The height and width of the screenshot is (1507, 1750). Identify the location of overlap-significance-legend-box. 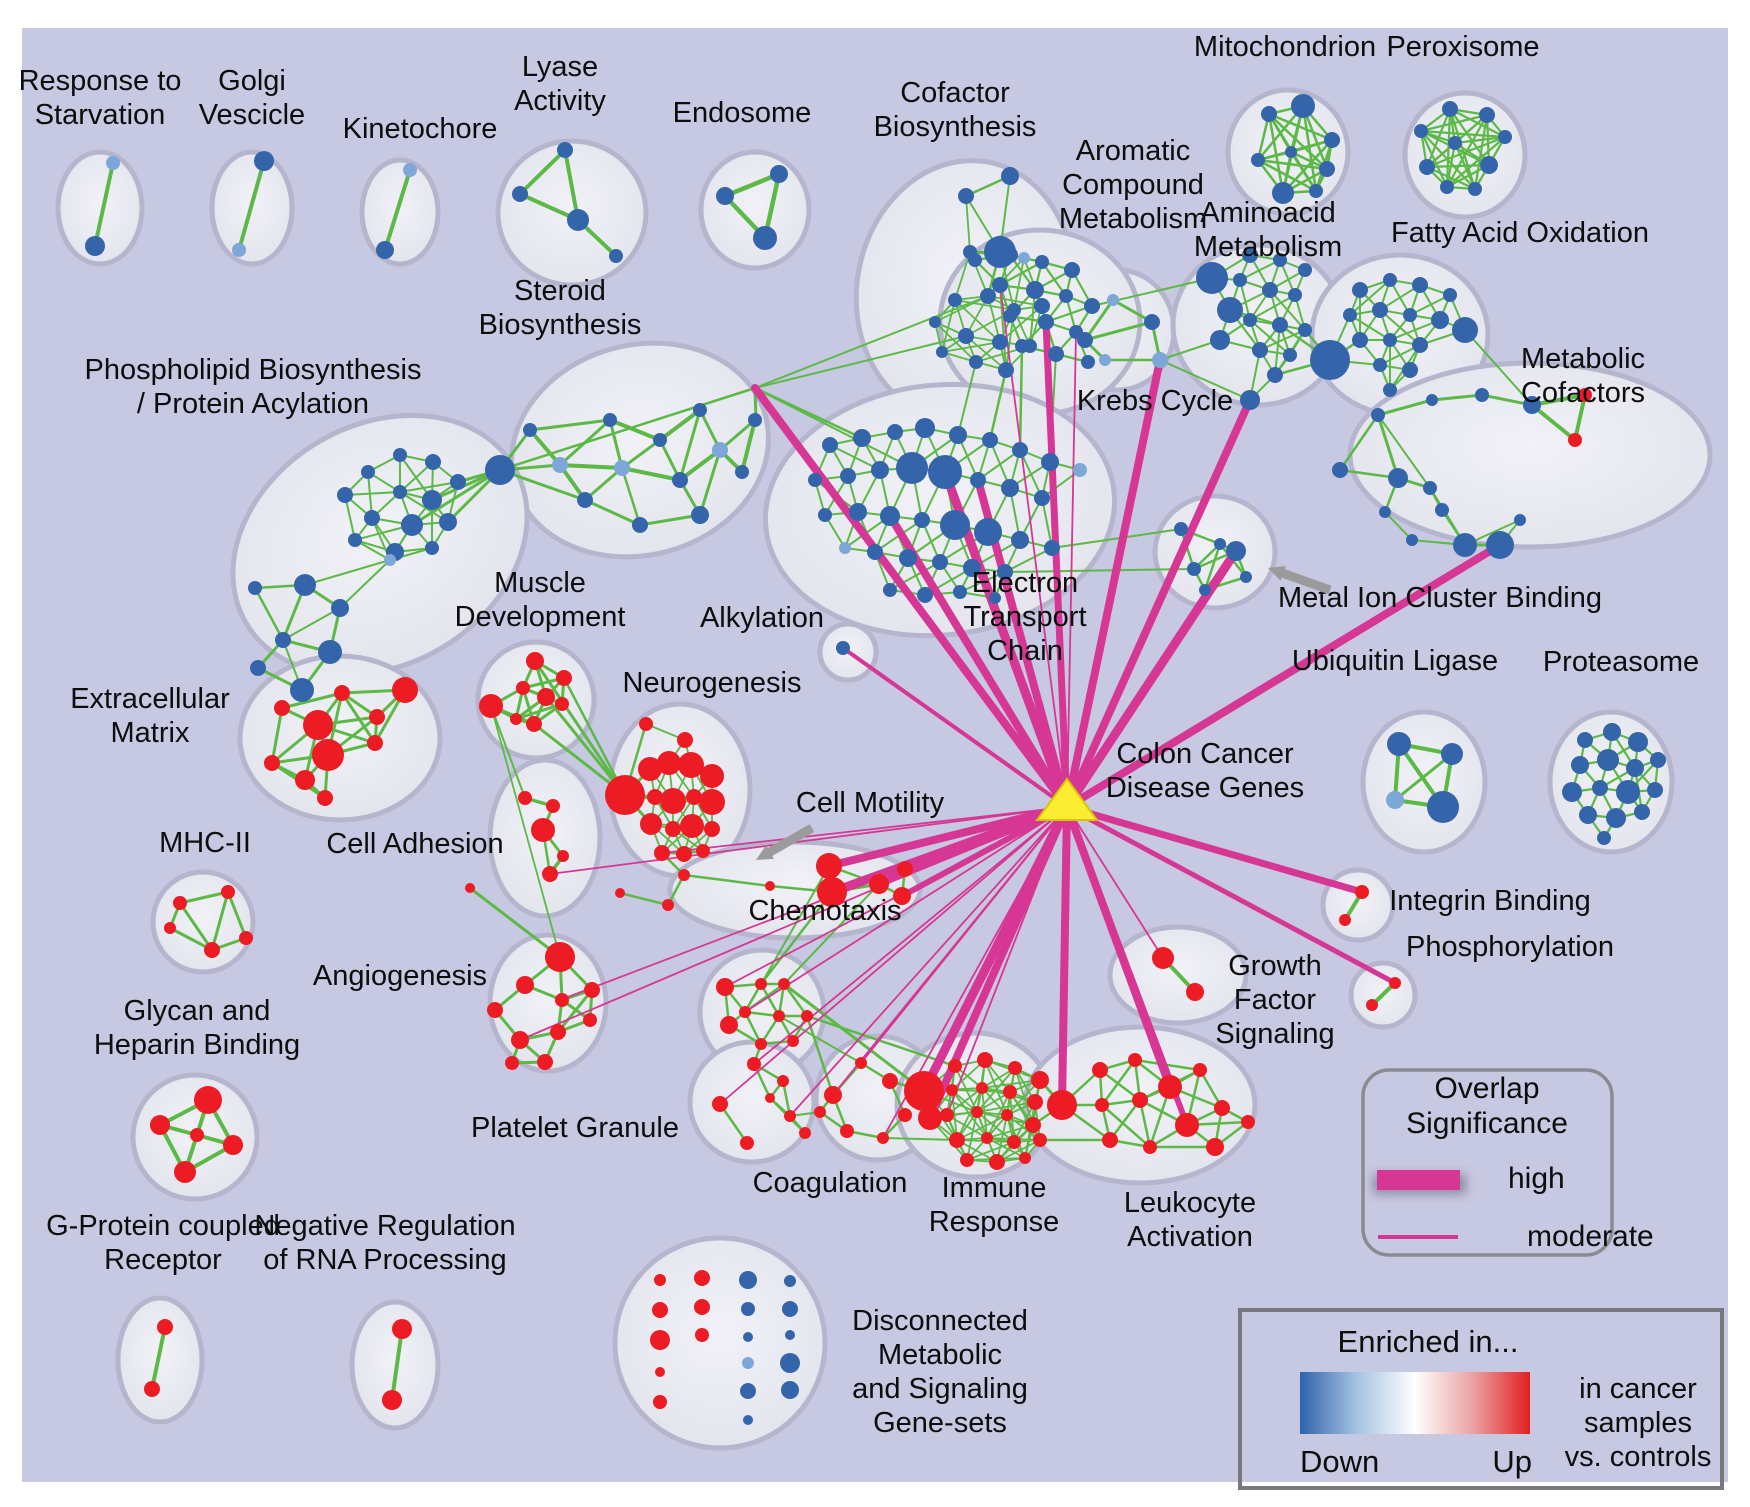
(1487, 1162).